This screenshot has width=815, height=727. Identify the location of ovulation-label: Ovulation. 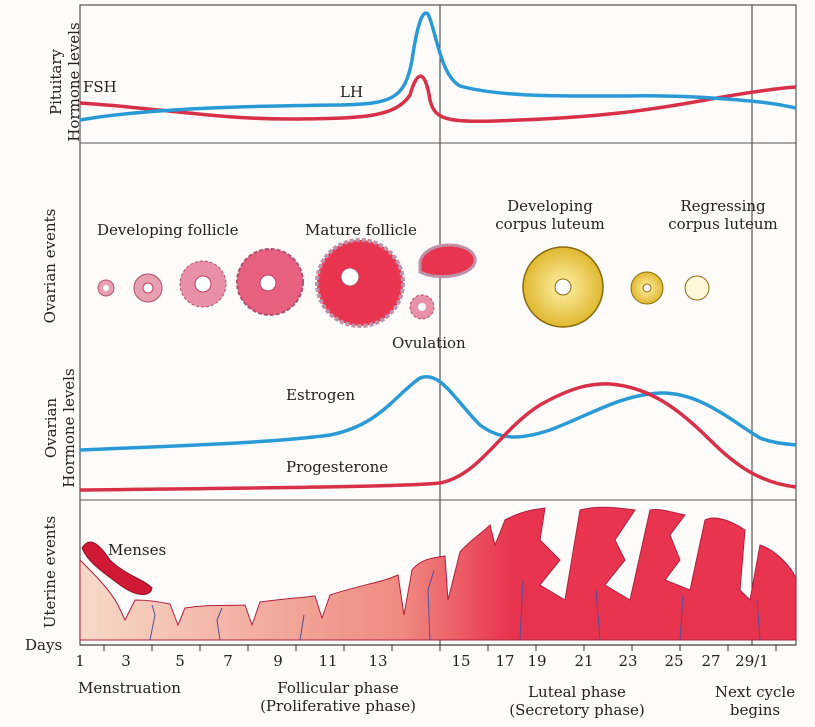
(429, 343).